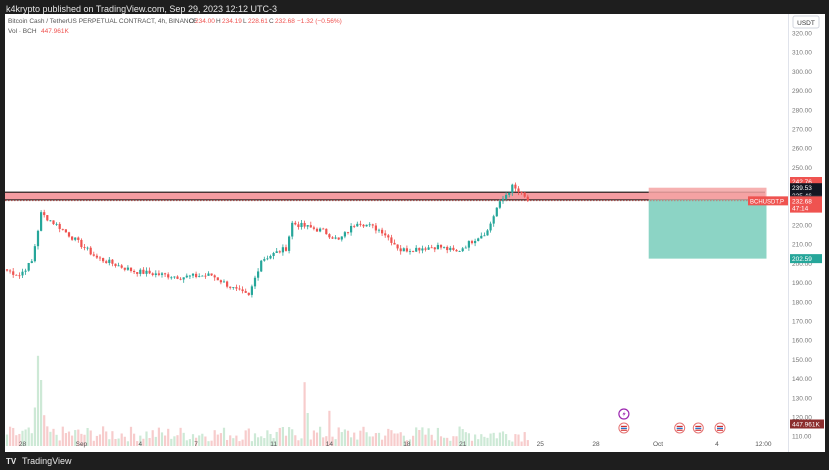 The width and height of the screenshot is (829, 470). Describe the element at coordinates (802, 34) in the screenshot. I see `price-tick-label: 320.00` at that location.